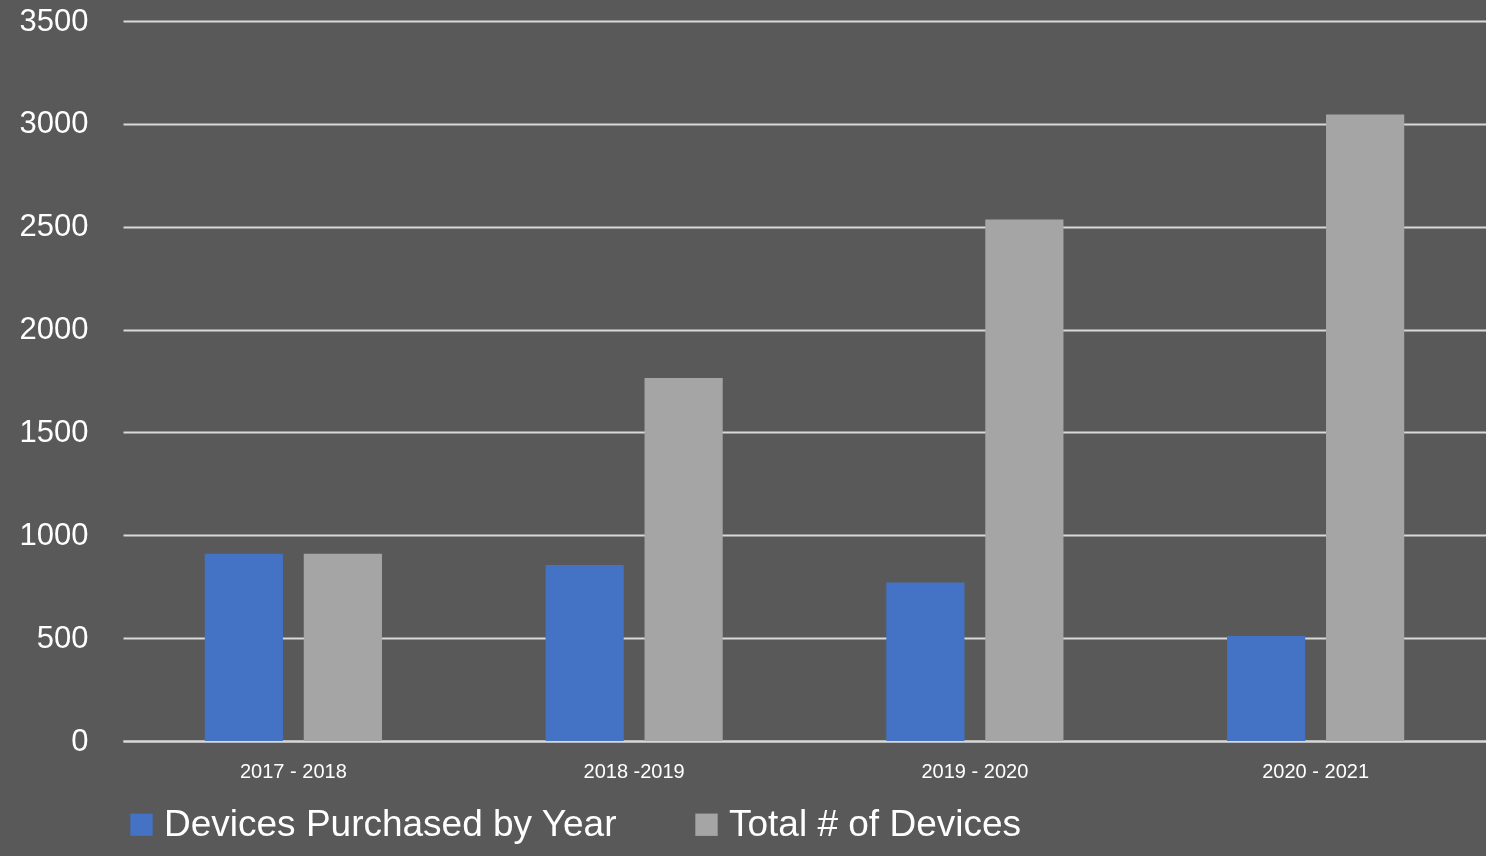 This screenshot has height=856, width=1486. Describe the element at coordinates (1316, 770) in the screenshot. I see `x-tick-label: 2020 - 2021` at that location.